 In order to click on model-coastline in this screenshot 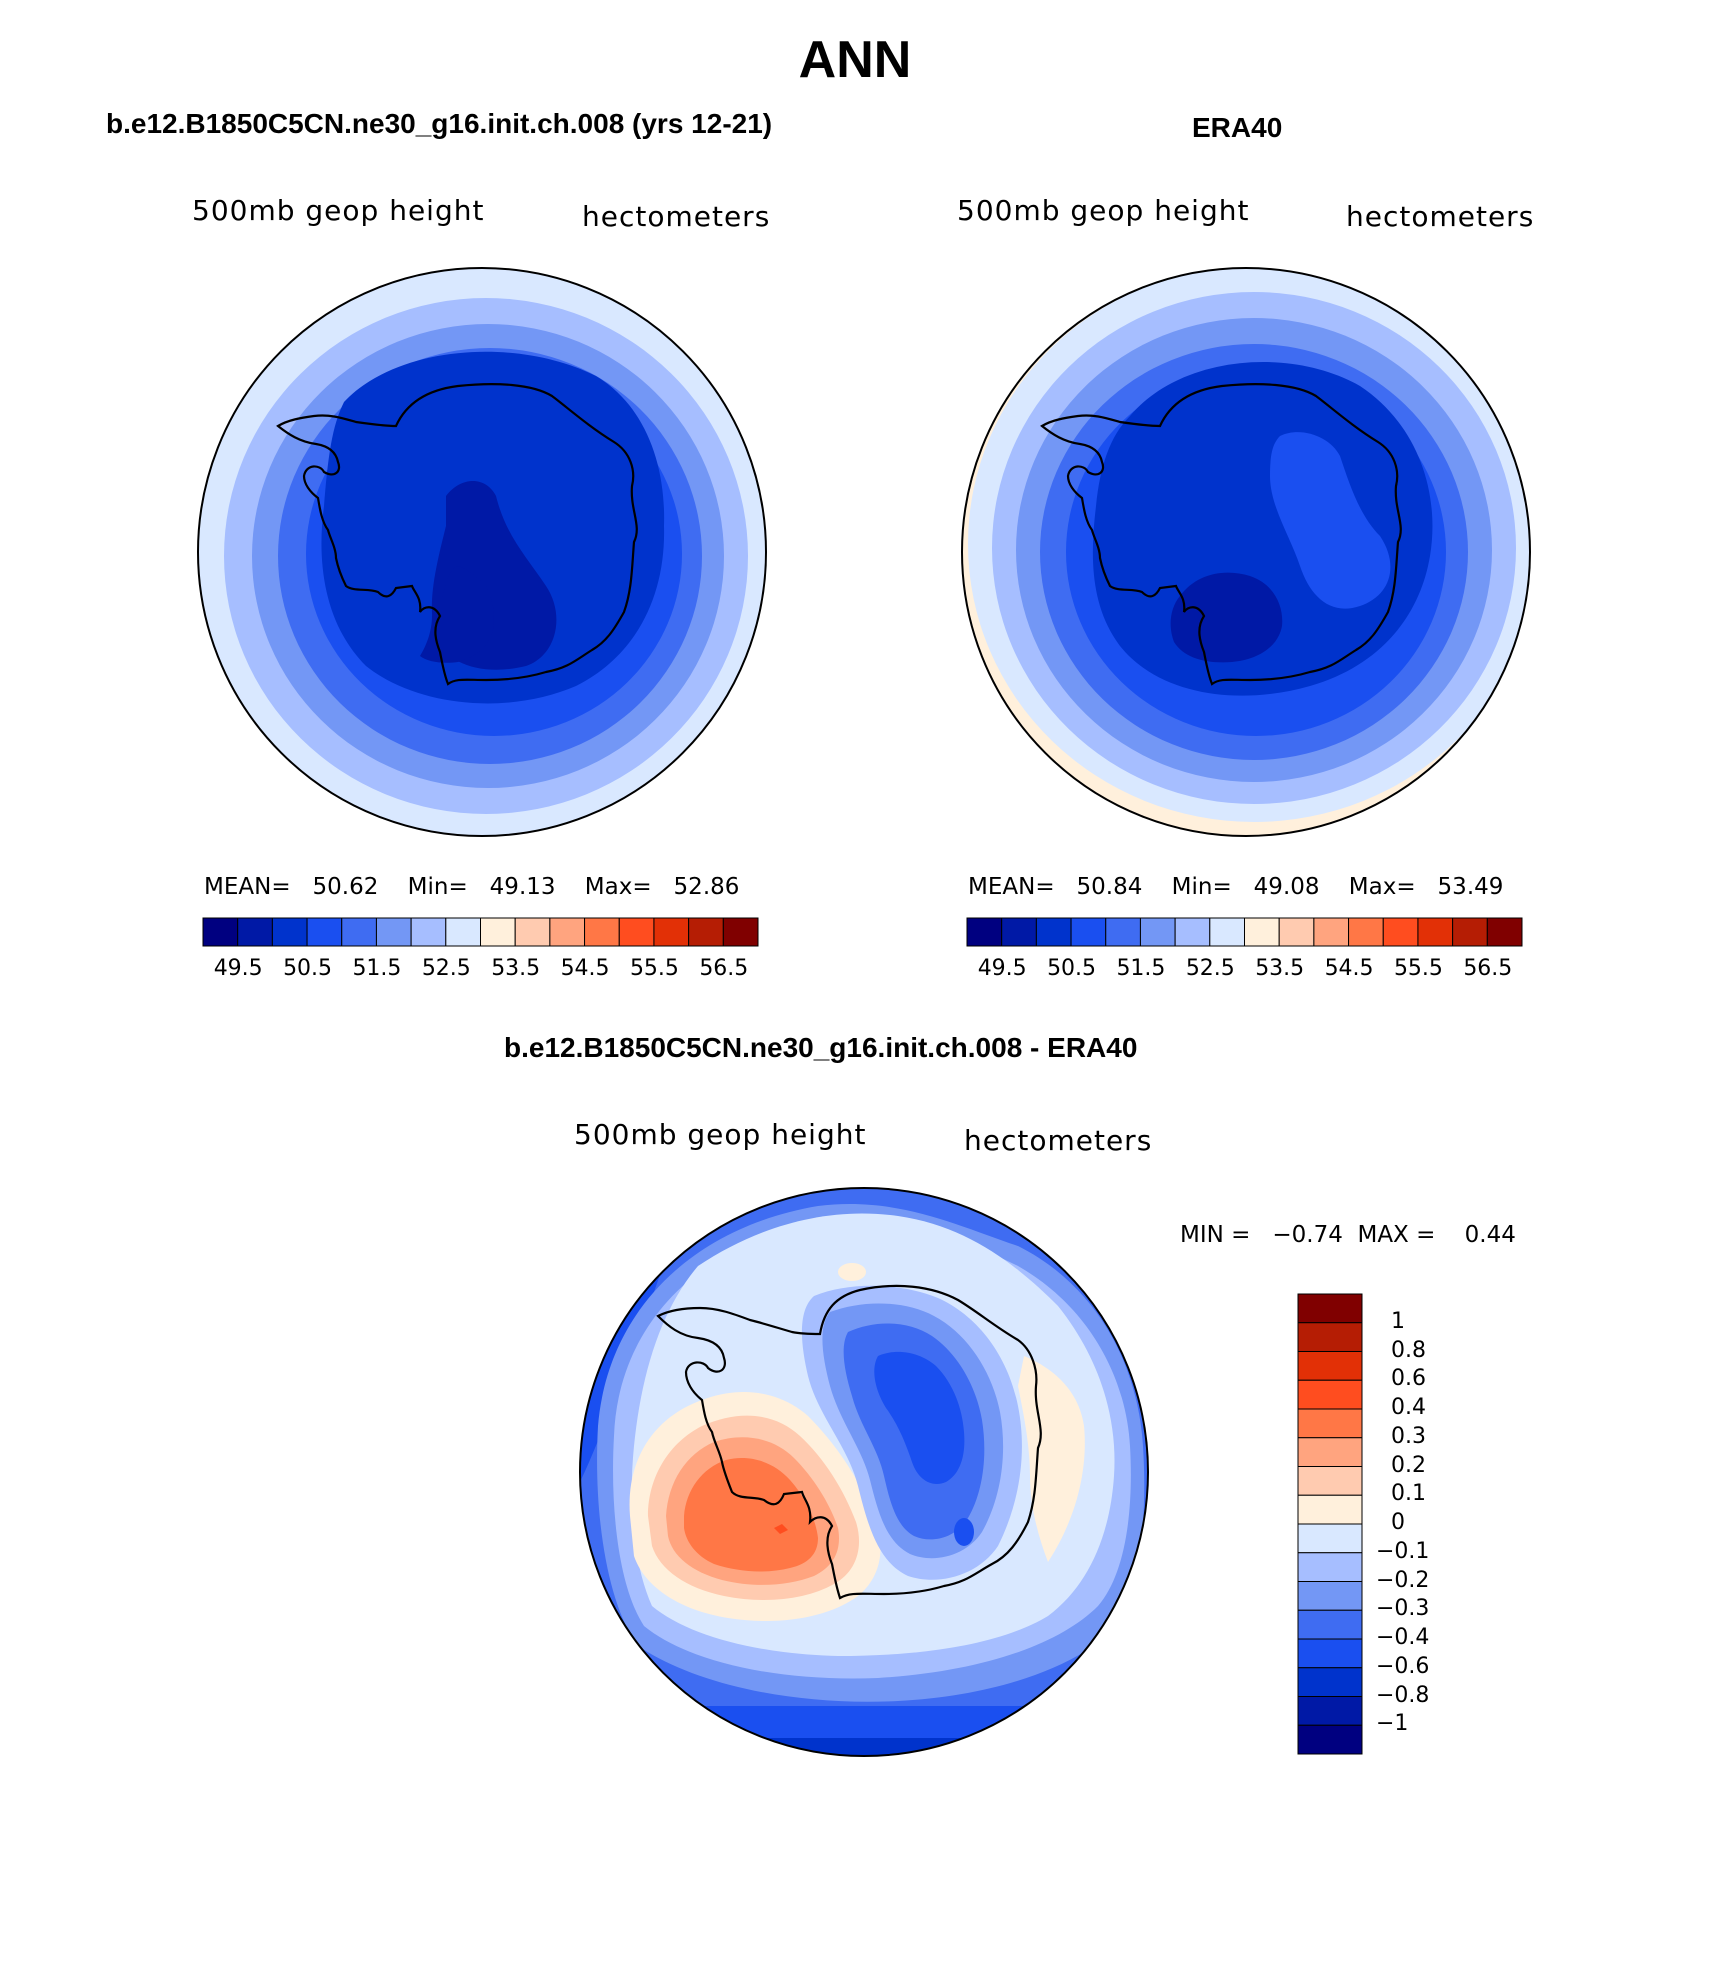, I will do `click(457, 534)`.